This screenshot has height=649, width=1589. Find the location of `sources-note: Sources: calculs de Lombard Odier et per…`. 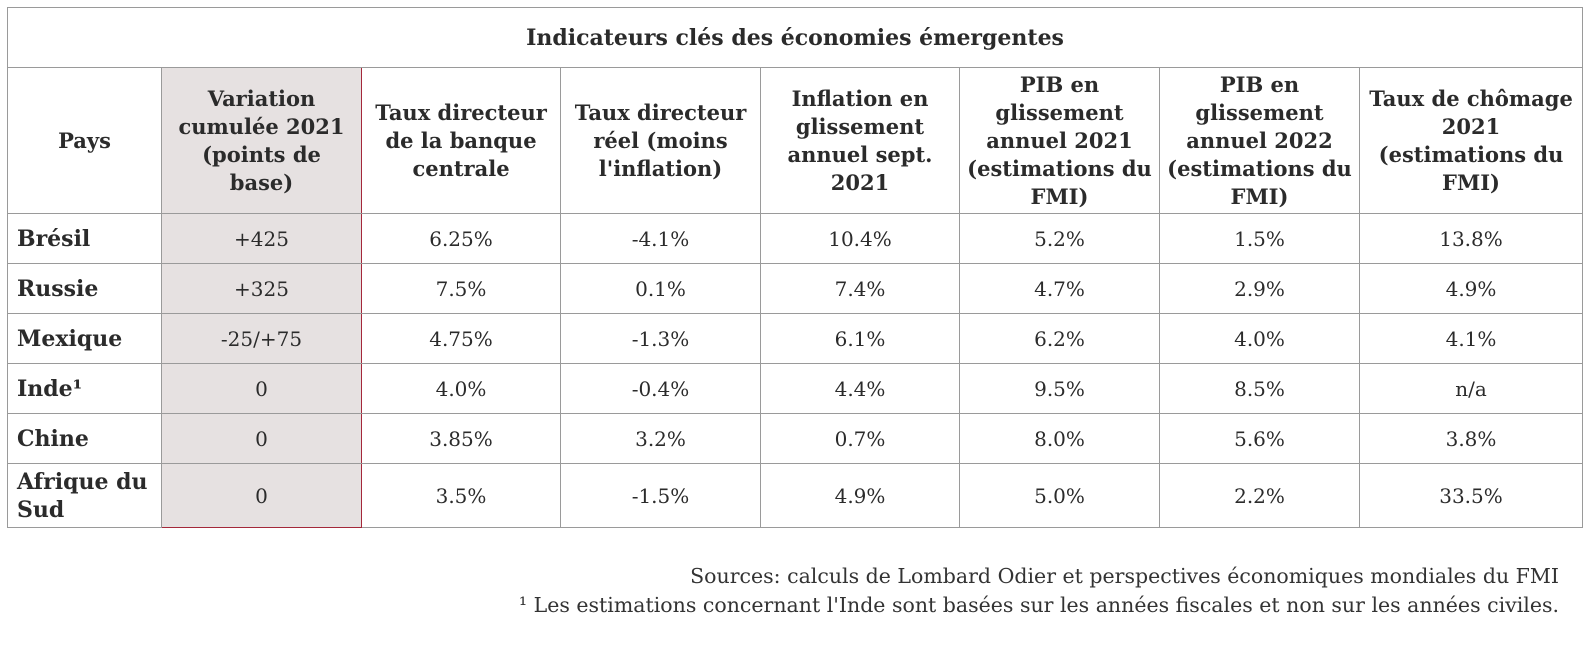

sources-note: Sources: calculs de Lombard Odier et per… is located at coordinates (1039, 591).